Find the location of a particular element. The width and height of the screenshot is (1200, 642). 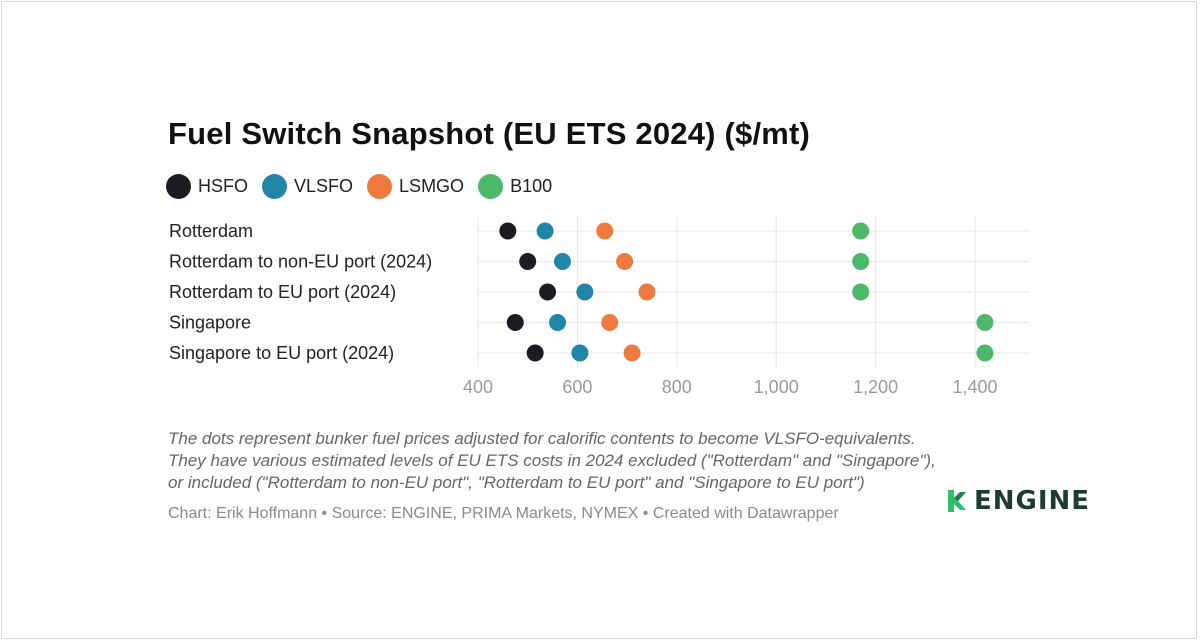

row-label-4: Singapore to EU port (2024) is located at coordinates (281, 353).